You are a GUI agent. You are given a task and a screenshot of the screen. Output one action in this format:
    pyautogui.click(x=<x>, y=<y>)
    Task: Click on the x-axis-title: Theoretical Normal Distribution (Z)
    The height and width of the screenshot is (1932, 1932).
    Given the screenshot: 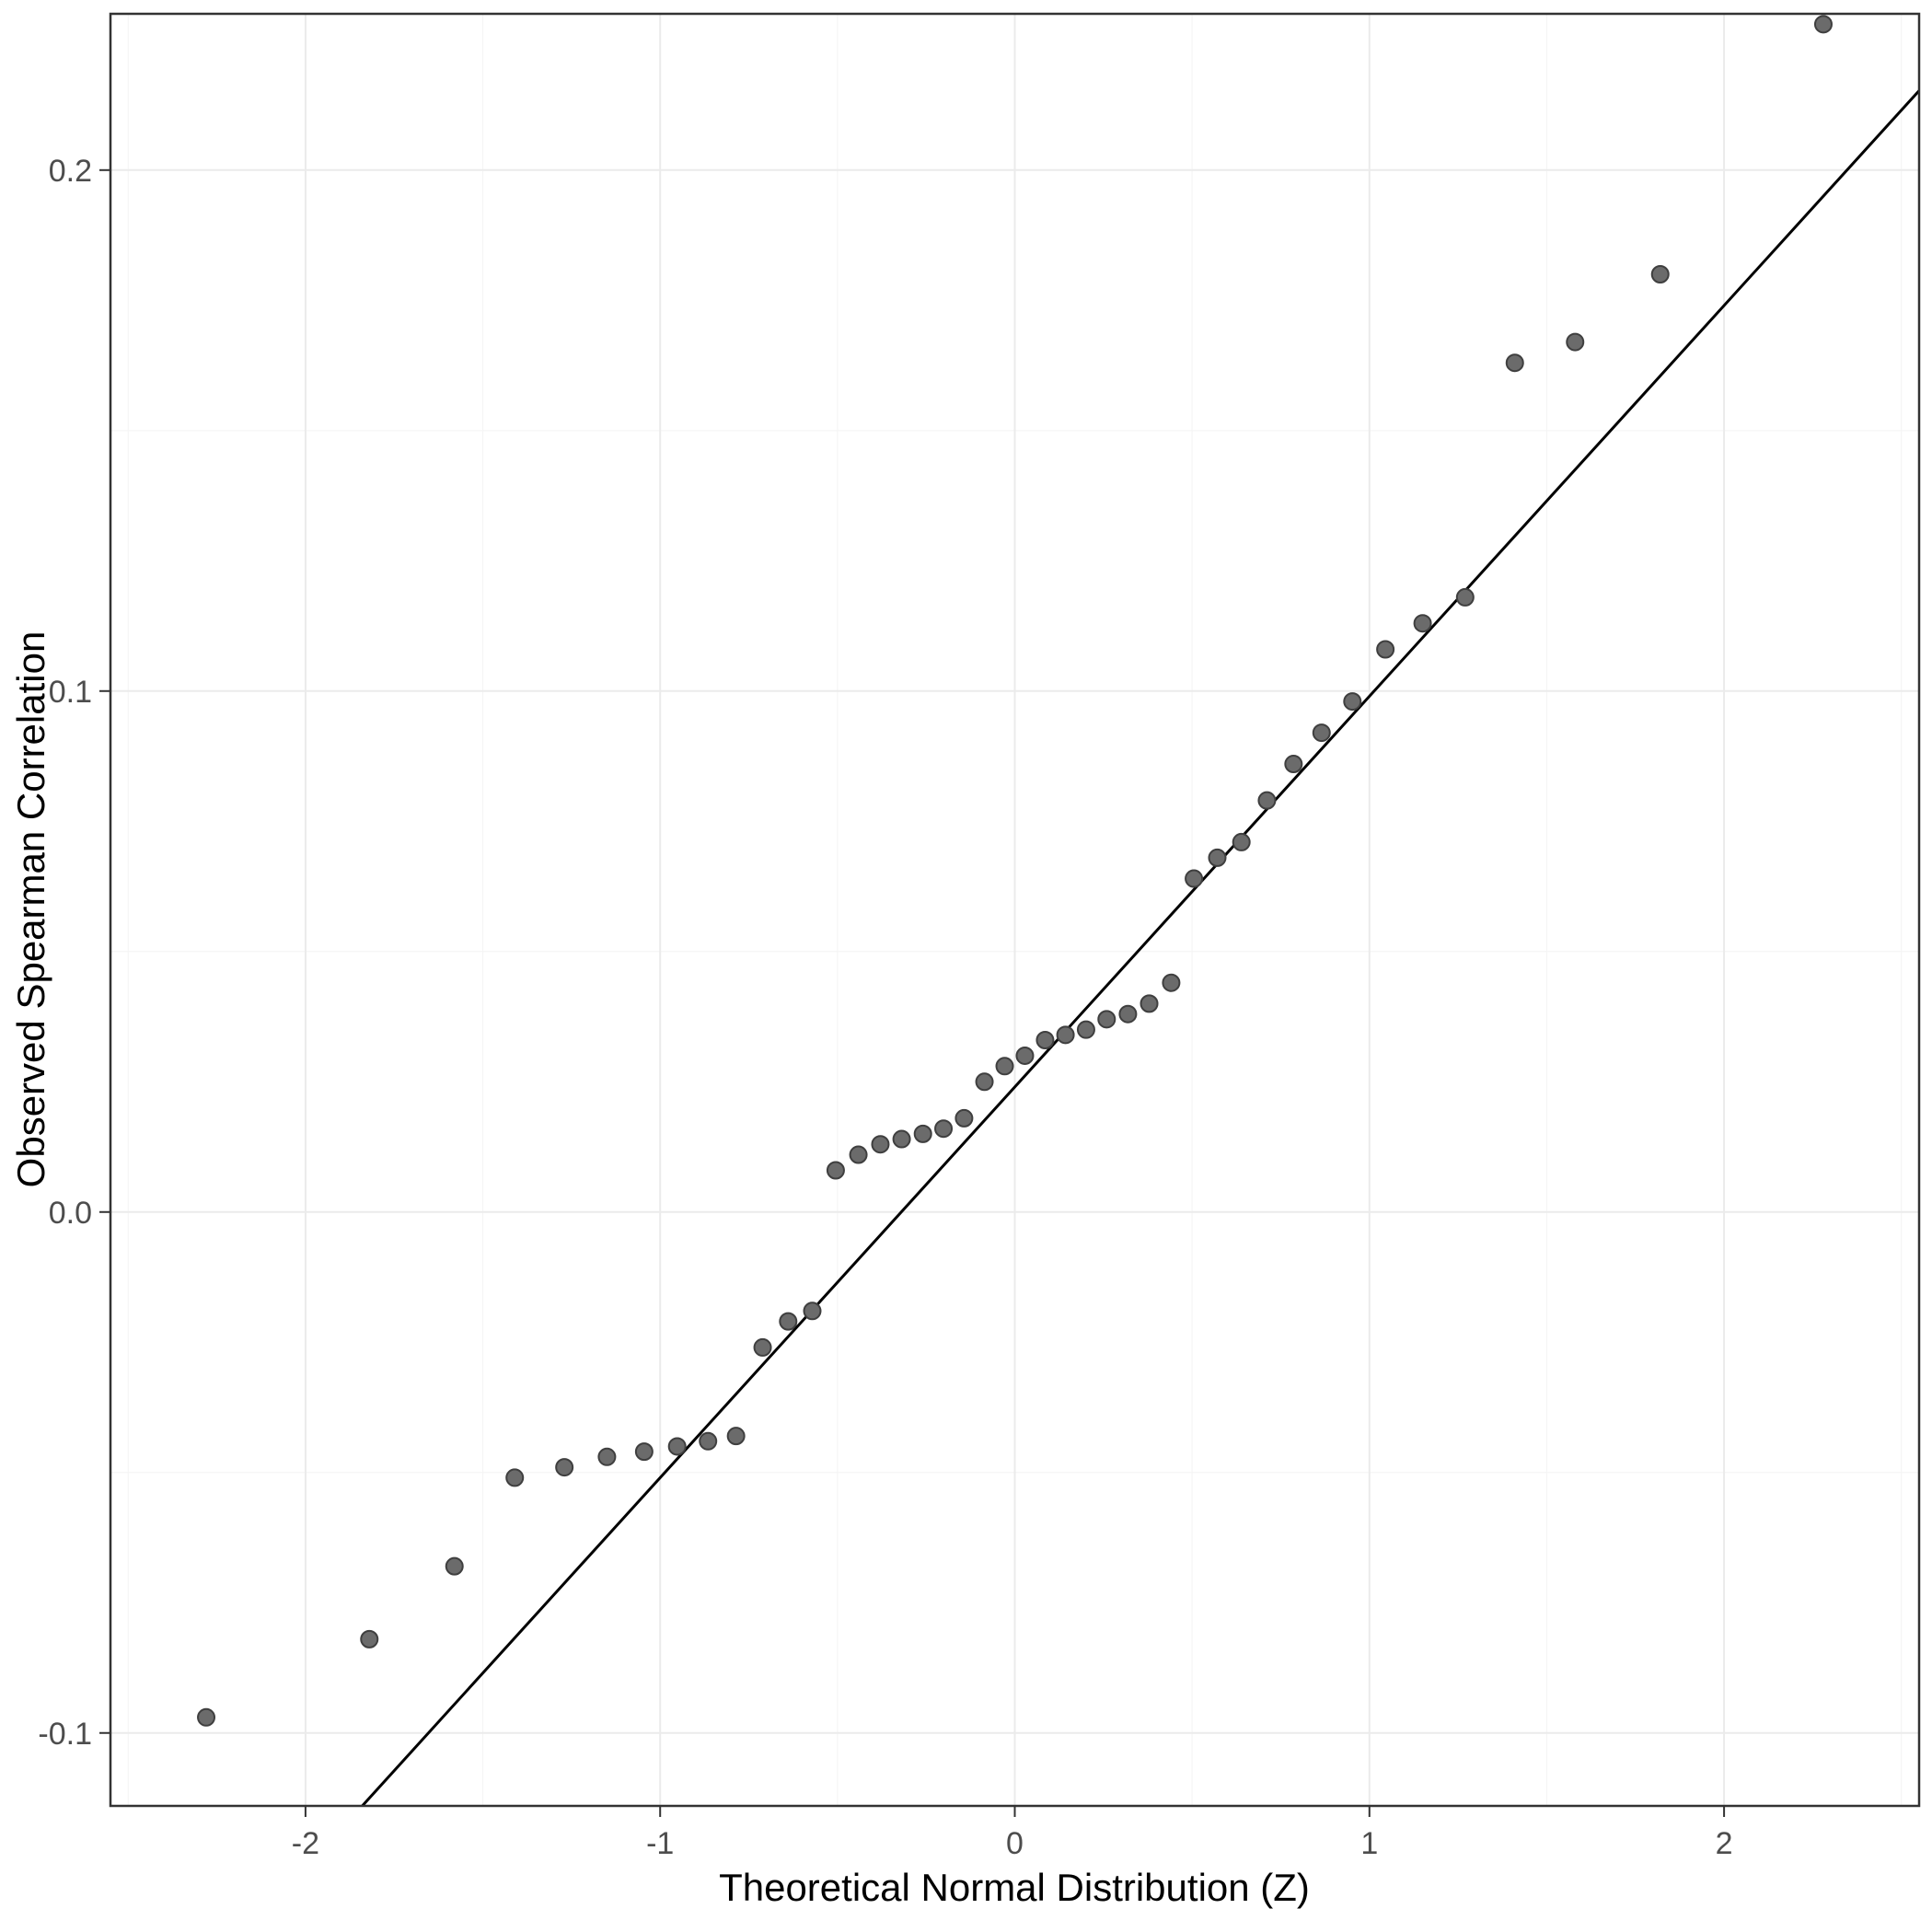 What is the action you would take?
    pyautogui.click(x=1015, y=1887)
    